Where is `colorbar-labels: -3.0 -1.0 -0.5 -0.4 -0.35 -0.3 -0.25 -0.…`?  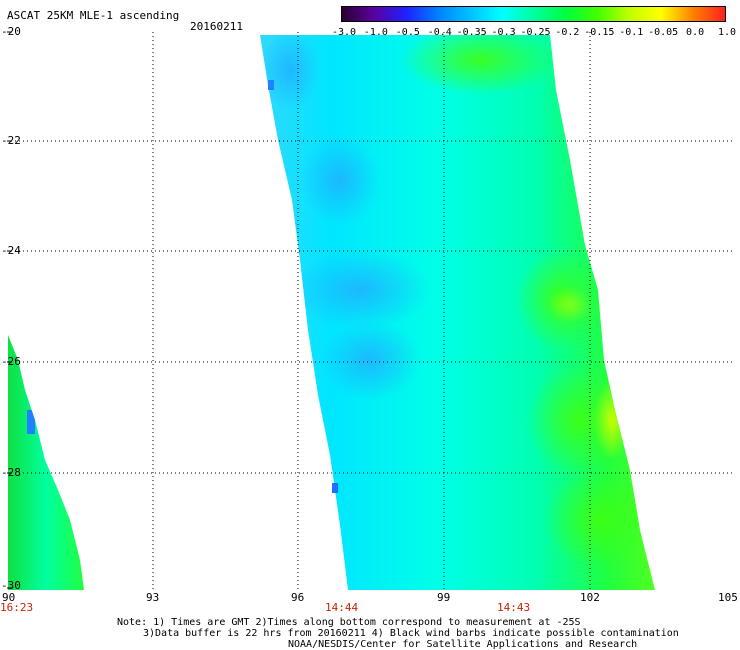 colorbar-labels: -3.0 -1.0 -0.5 -0.4 -0.35 -0.3 -0.25 -0.… is located at coordinates (533, 33).